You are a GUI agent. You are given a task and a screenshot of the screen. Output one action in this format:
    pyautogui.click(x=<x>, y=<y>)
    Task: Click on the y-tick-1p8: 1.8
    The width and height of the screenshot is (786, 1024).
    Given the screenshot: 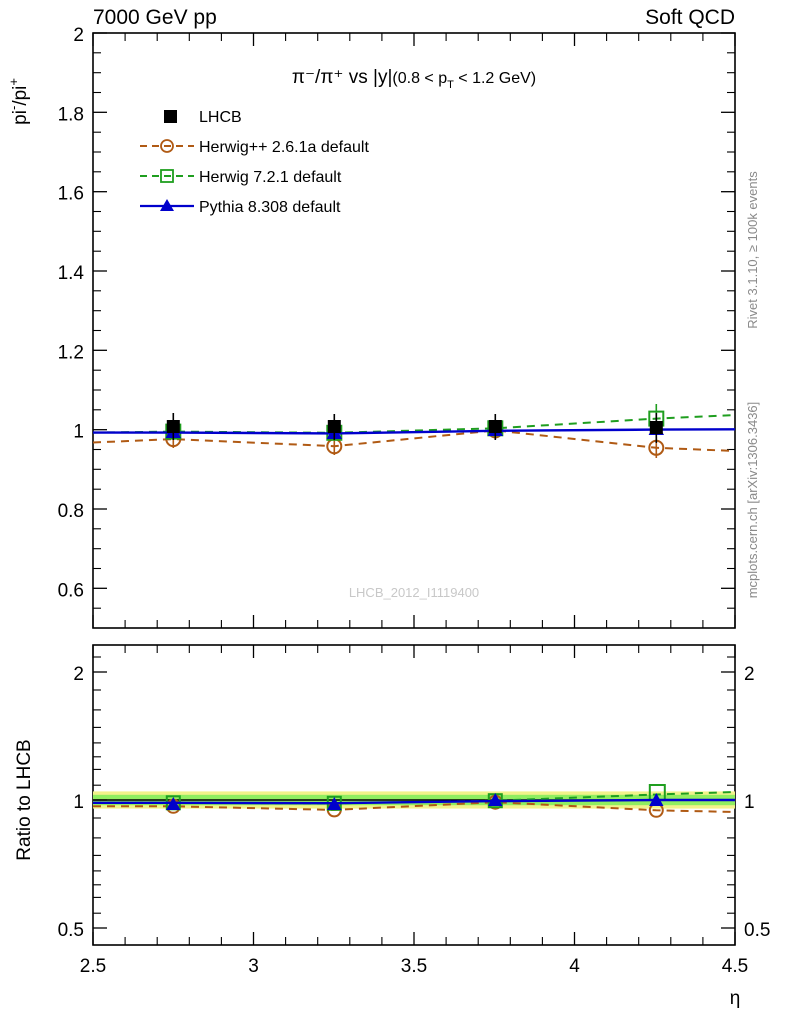 What is the action you would take?
    pyautogui.click(x=71, y=114)
    